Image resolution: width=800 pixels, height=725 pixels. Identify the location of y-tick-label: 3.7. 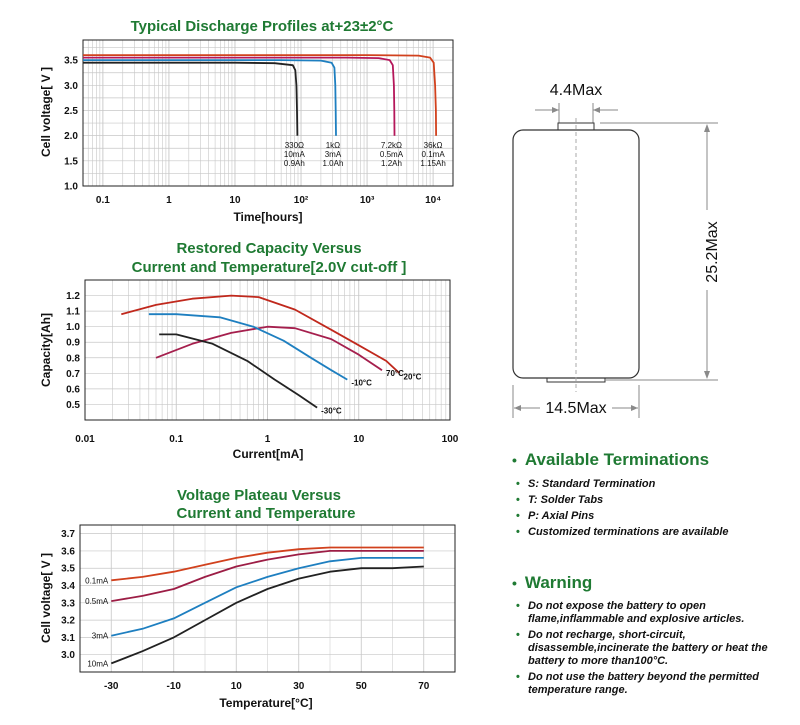
(68, 534).